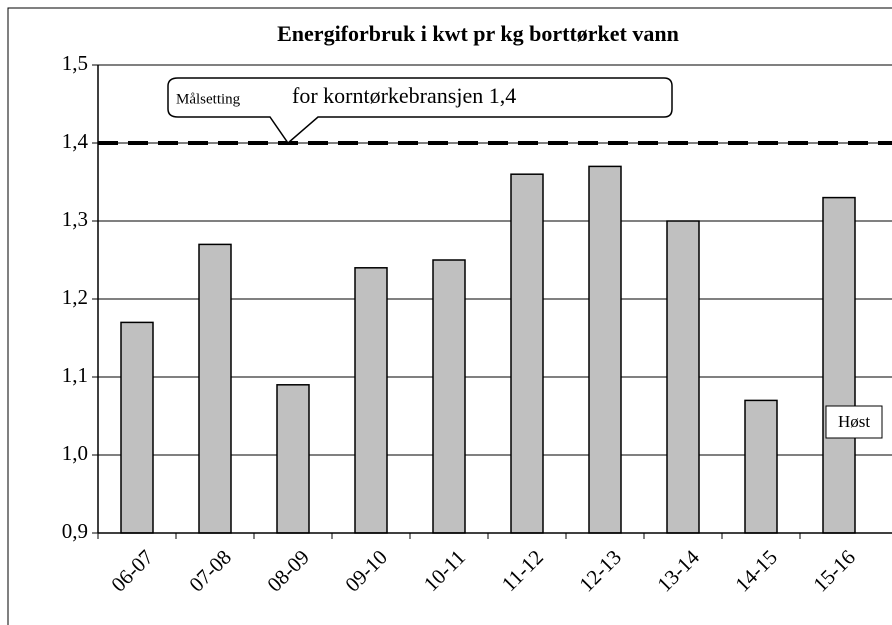 The width and height of the screenshot is (892, 625). Describe the element at coordinates (208, 99) in the screenshot. I see `annotation-small: Målsetting` at that location.